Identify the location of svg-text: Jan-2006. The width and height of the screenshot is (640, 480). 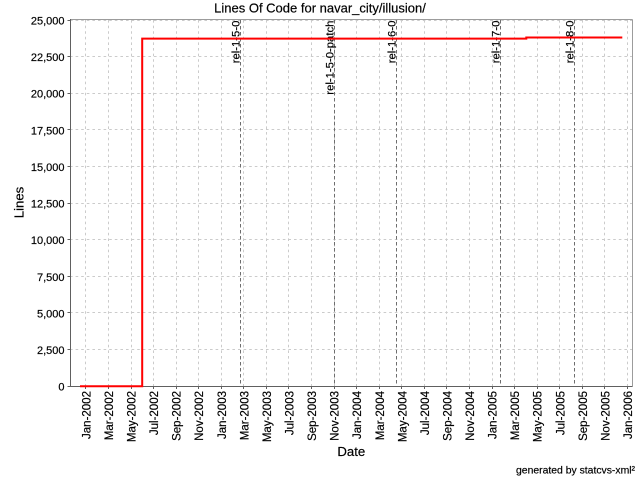
(629, 415).